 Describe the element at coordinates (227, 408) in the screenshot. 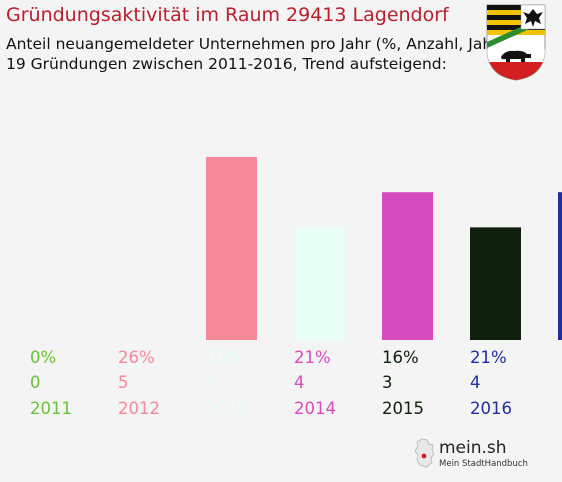

I see `year-label-2013: 2013` at that location.